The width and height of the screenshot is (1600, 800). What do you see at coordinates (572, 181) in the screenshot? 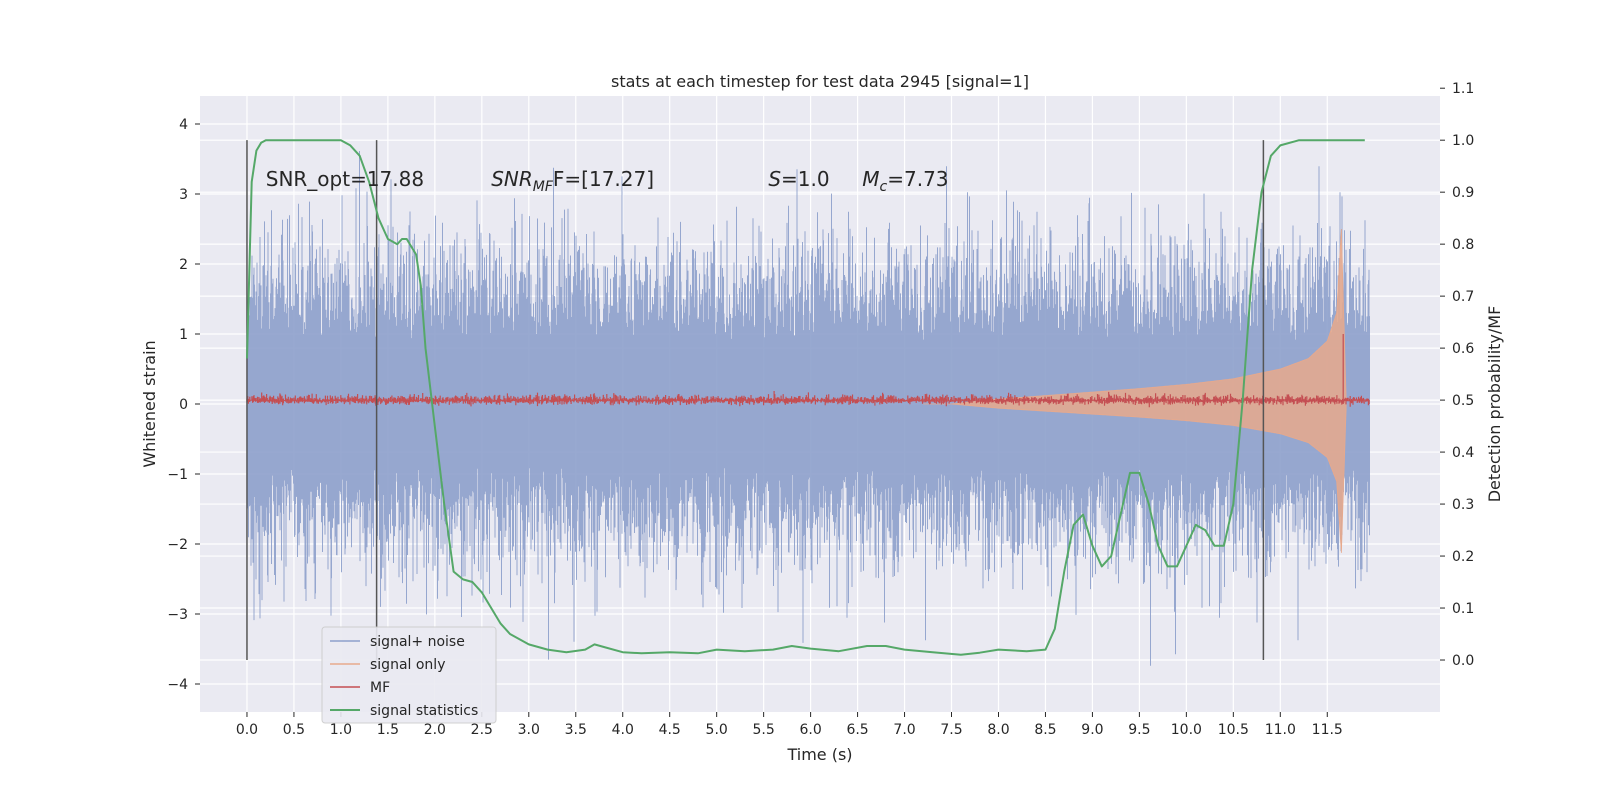
I see `annotation-text: SNRMFF=[17.27]` at bounding box center [572, 181].